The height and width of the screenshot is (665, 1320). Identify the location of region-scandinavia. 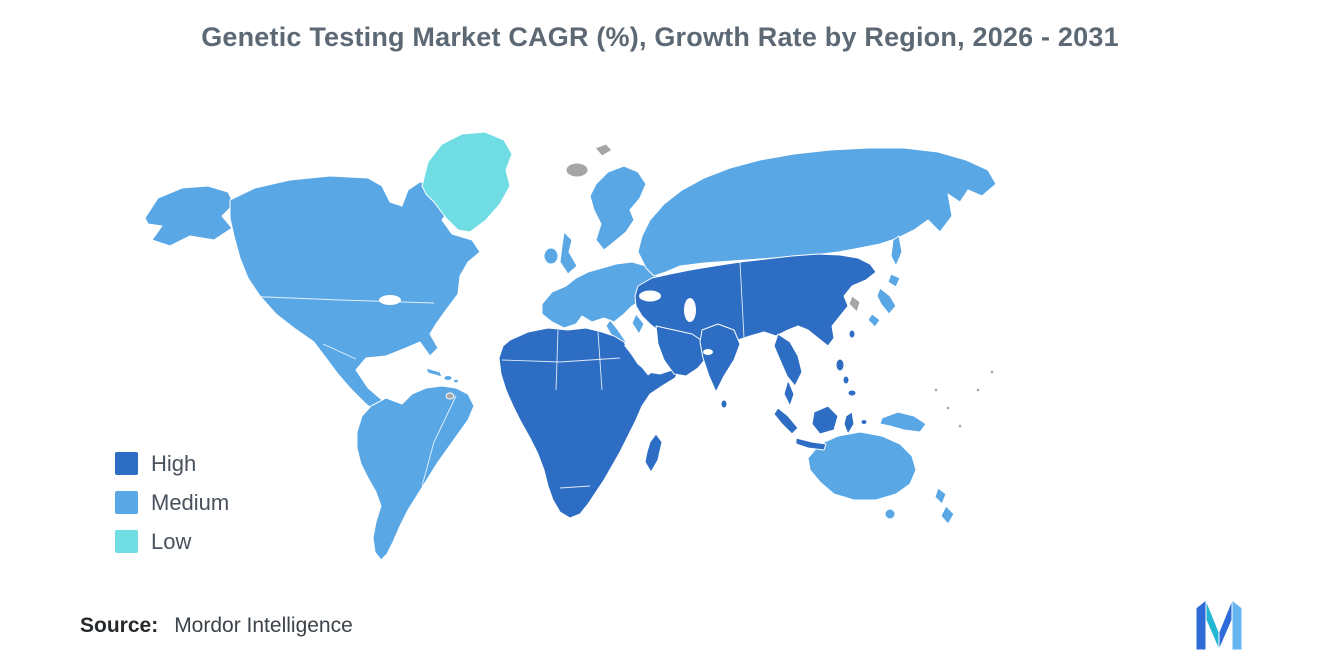
(618, 208).